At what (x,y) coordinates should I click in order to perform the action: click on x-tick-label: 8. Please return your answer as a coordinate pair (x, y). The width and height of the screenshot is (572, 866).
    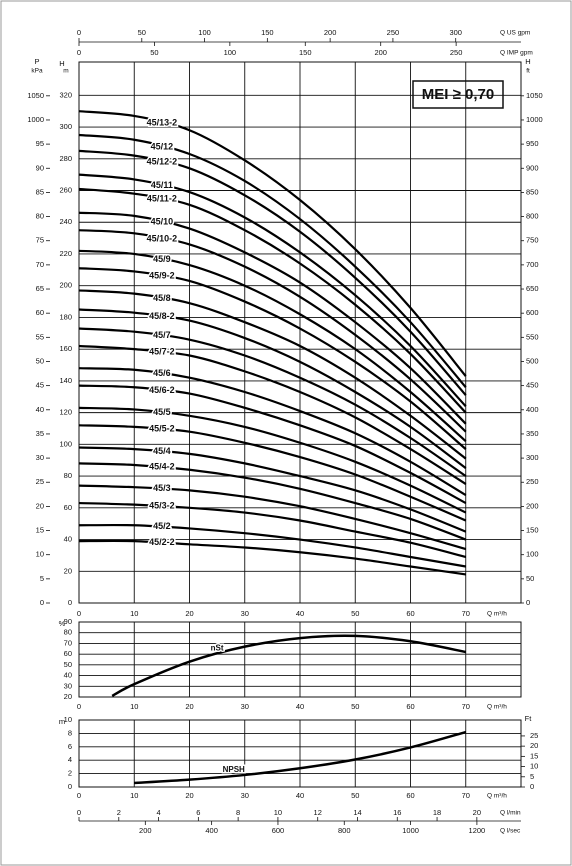
    Looking at the image, I should click on (238, 812).